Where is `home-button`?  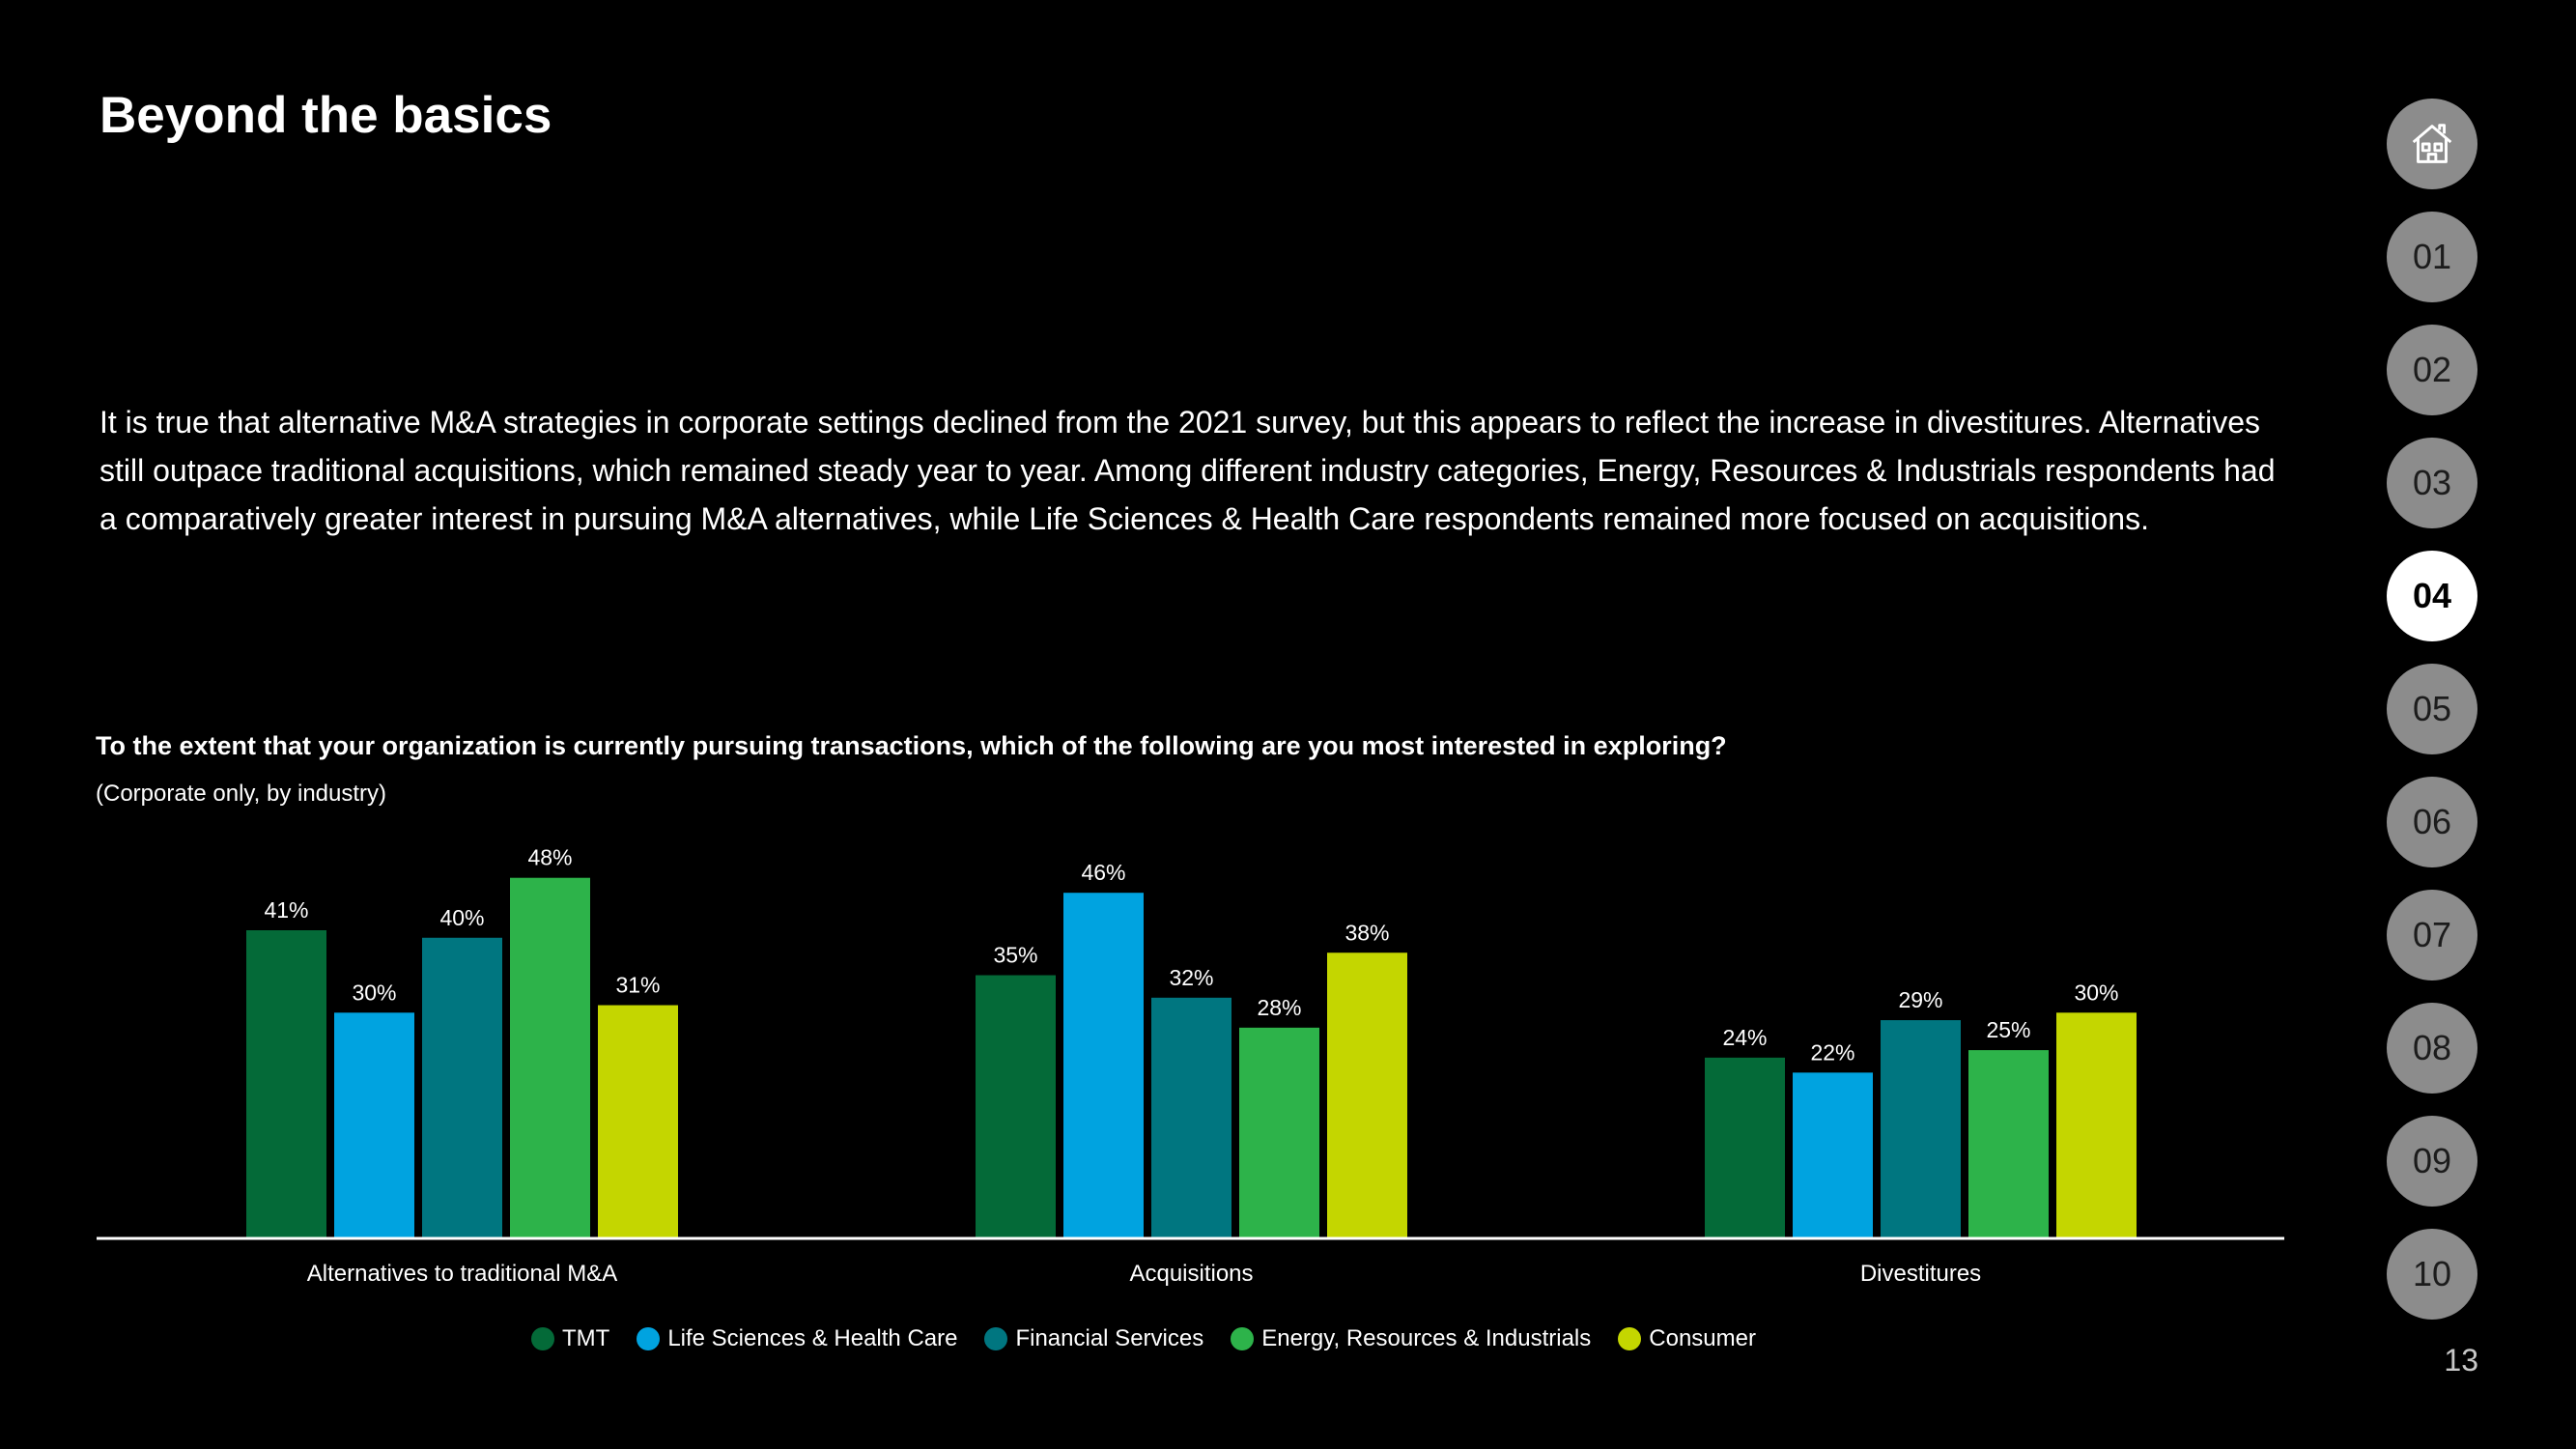
home-button is located at coordinates (2432, 144).